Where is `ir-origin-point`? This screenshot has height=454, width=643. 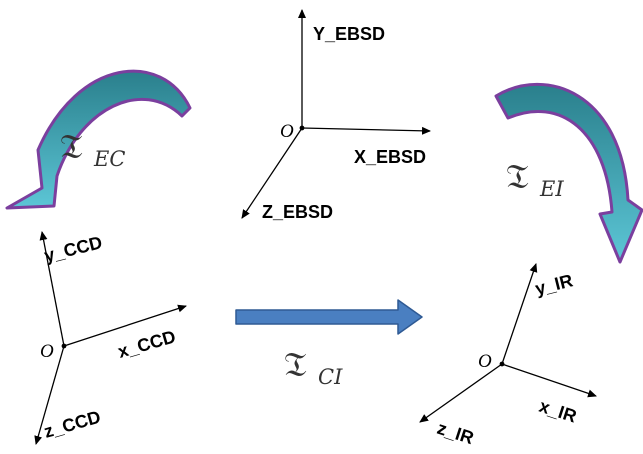 ir-origin-point is located at coordinates (502, 364).